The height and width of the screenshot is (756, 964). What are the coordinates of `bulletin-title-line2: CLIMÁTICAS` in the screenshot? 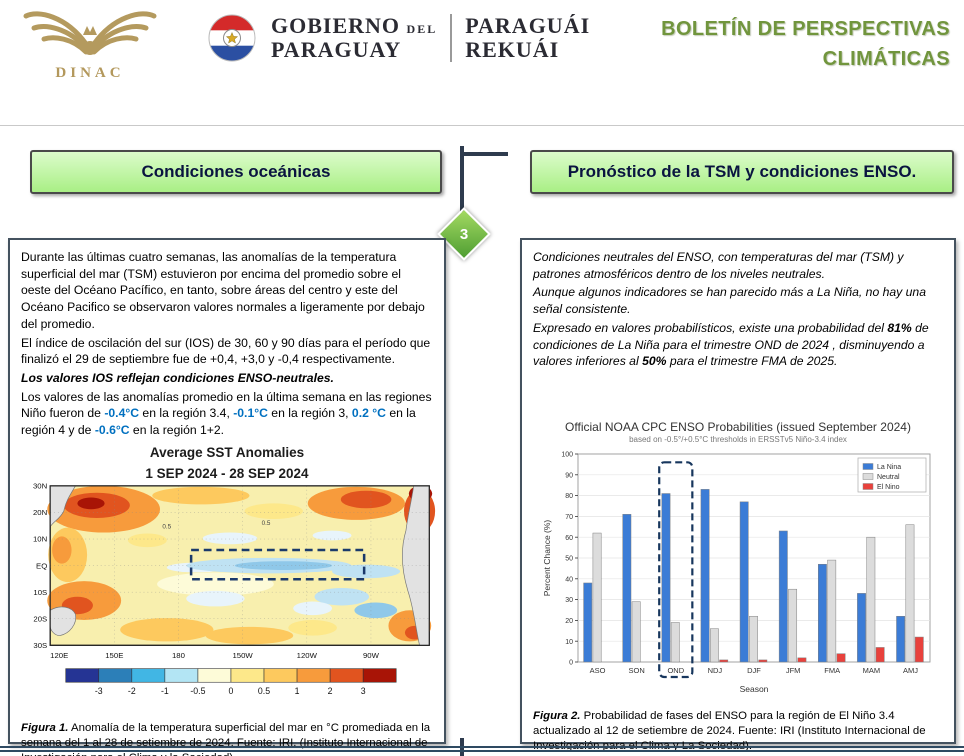 It's located at (886, 59).